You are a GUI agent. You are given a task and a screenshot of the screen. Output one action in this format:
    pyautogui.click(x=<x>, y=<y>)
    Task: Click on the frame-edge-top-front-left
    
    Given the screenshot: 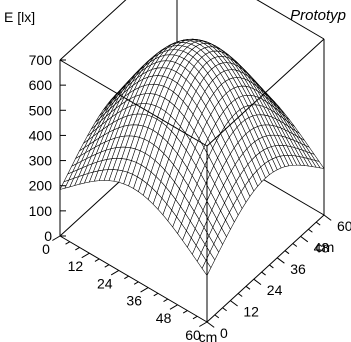 What is the action you would take?
    pyautogui.click(x=133, y=103)
    